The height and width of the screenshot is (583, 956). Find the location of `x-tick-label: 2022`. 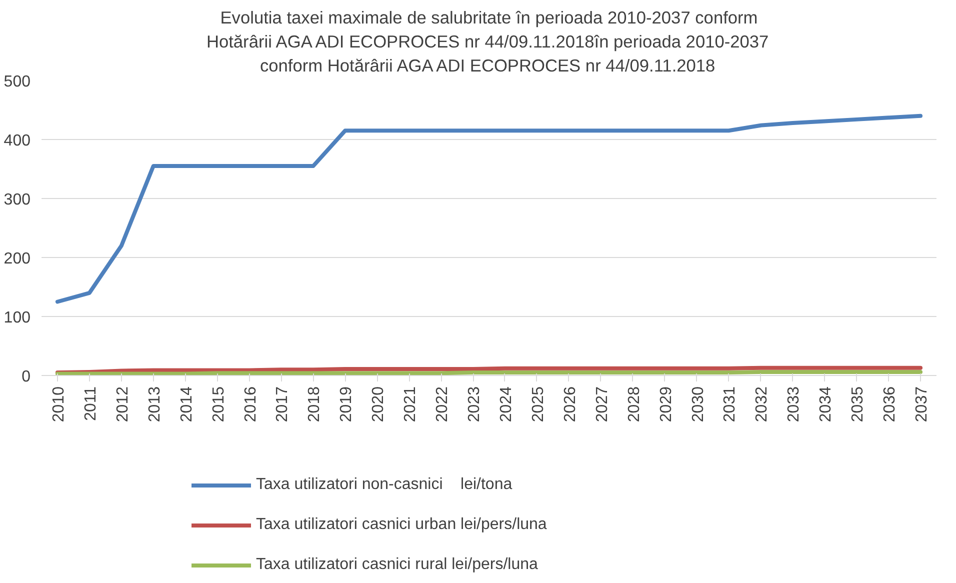

x-tick-label: 2022 is located at coordinates (443, 404).